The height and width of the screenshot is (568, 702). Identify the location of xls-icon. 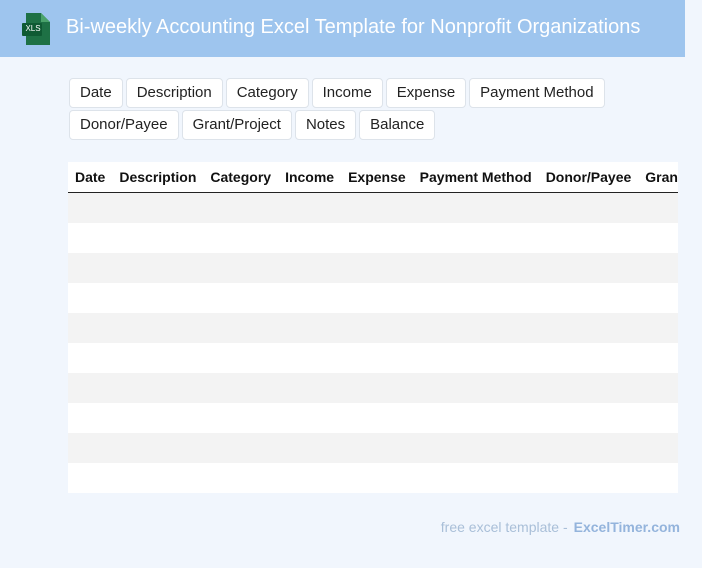
(36, 29).